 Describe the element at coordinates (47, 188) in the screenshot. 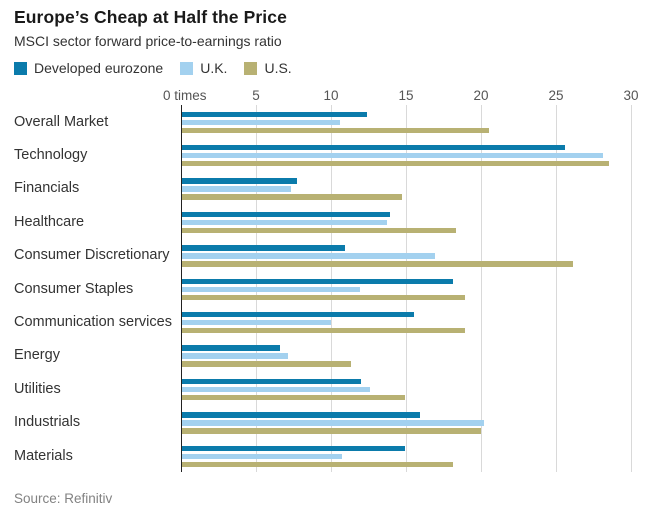

I see `category-label: Financials` at that location.